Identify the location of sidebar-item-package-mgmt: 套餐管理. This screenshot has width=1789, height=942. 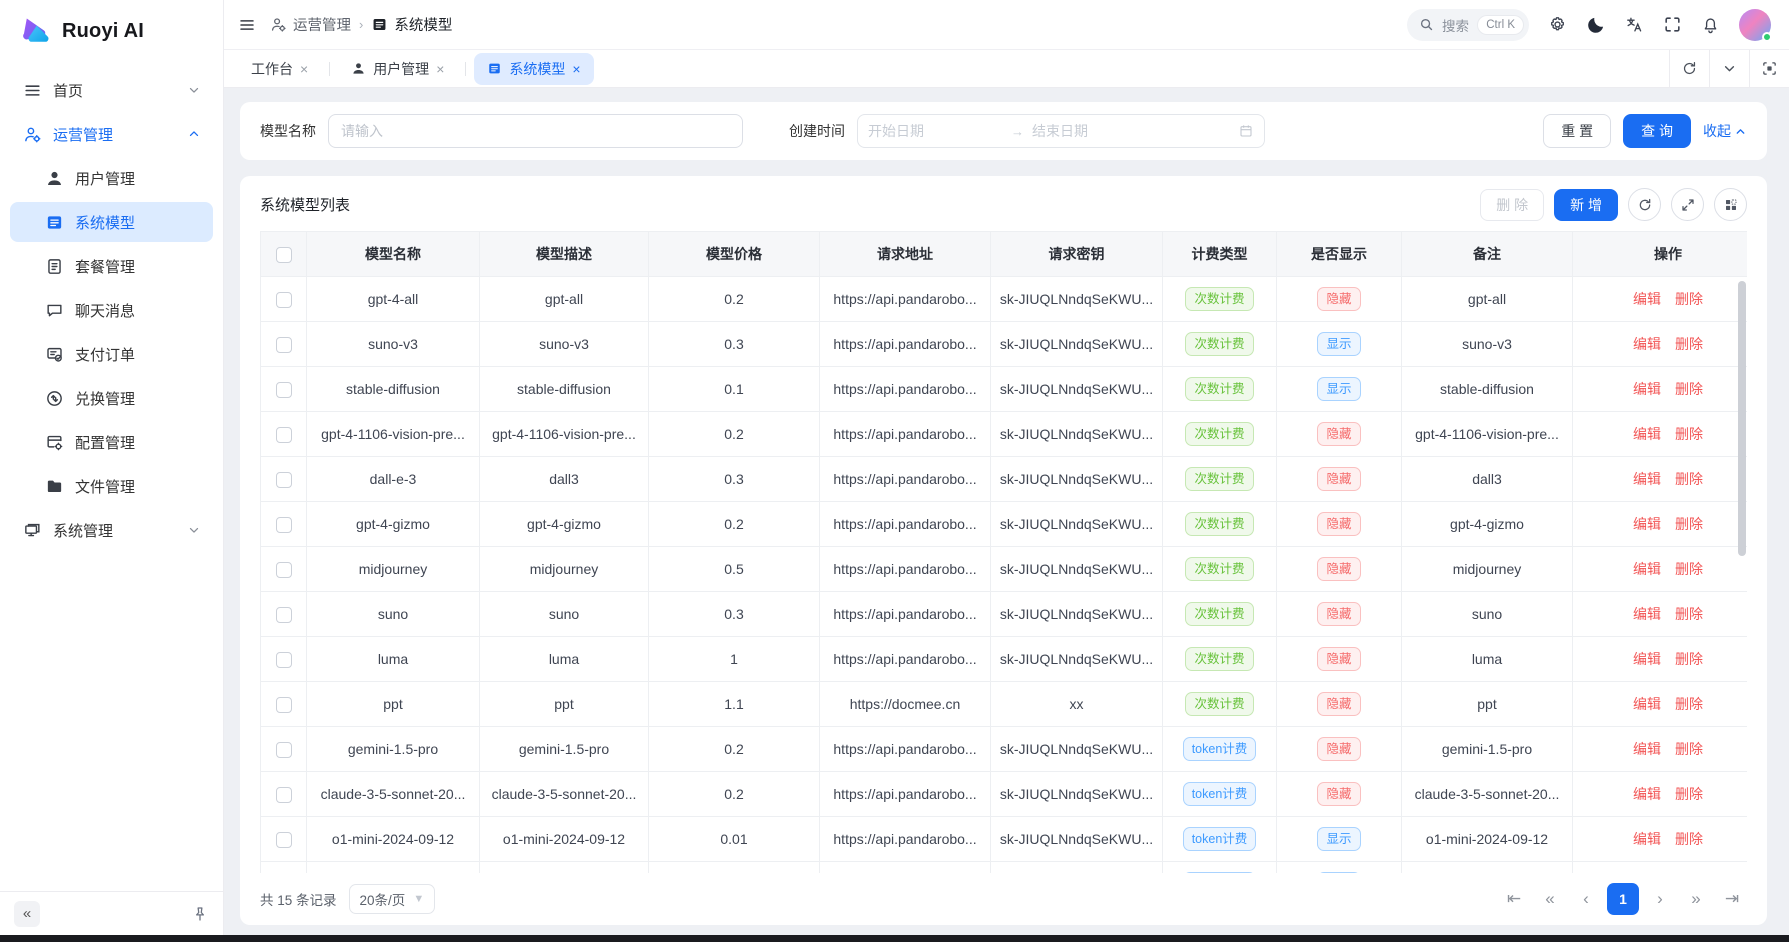
(111, 266).